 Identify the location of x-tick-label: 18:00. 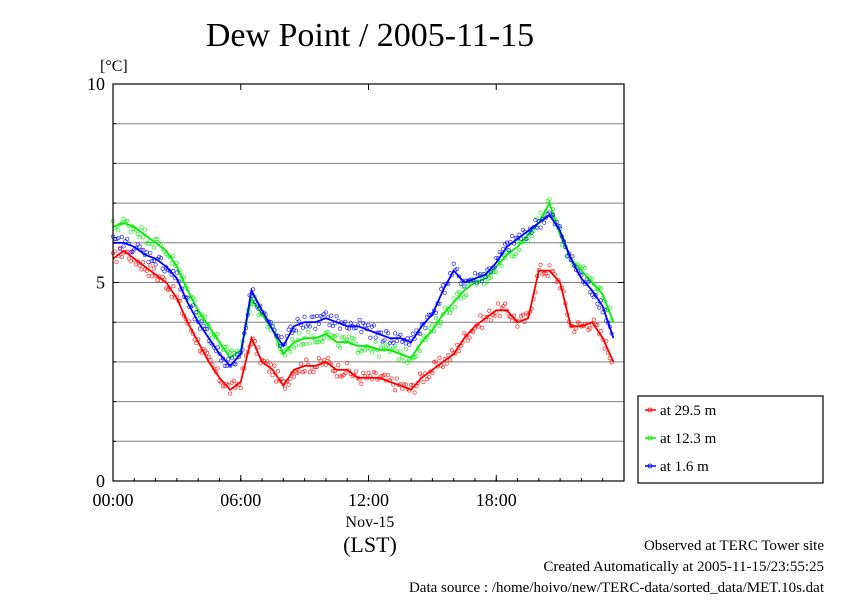
(496, 500).